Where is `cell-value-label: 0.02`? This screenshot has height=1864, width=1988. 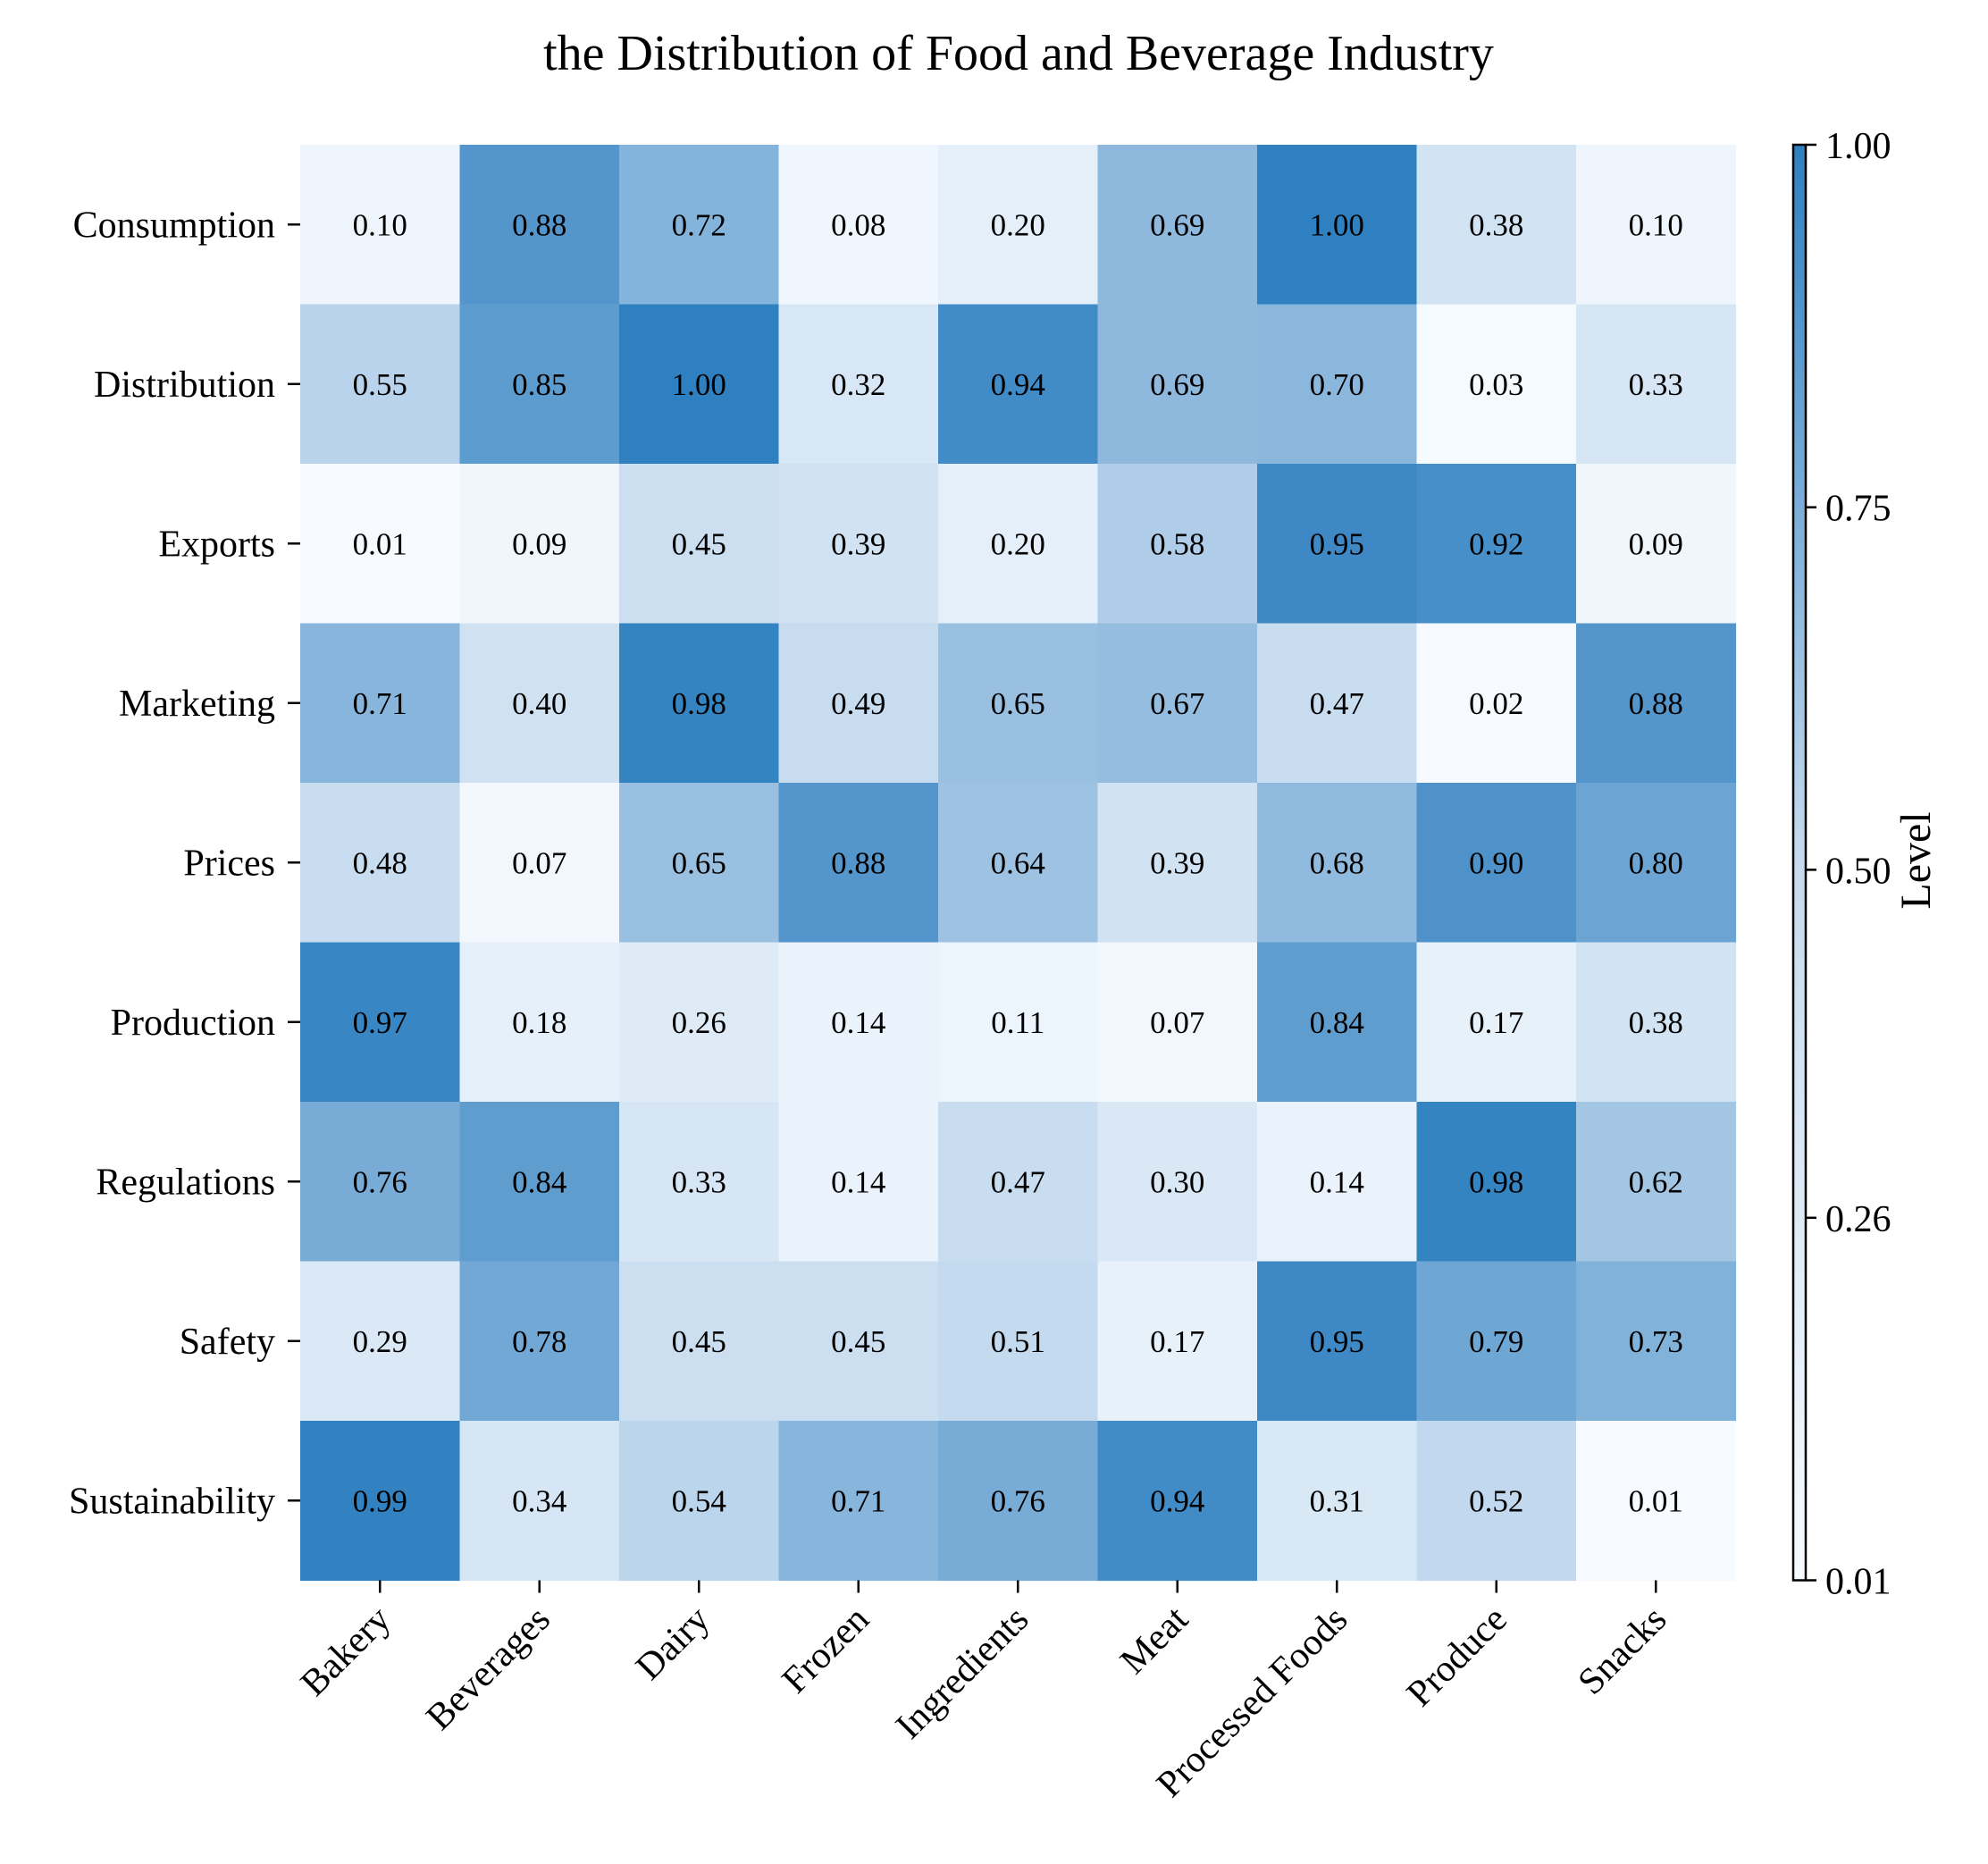
cell-value-label: 0.02 is located at coordinates (1496, 703).